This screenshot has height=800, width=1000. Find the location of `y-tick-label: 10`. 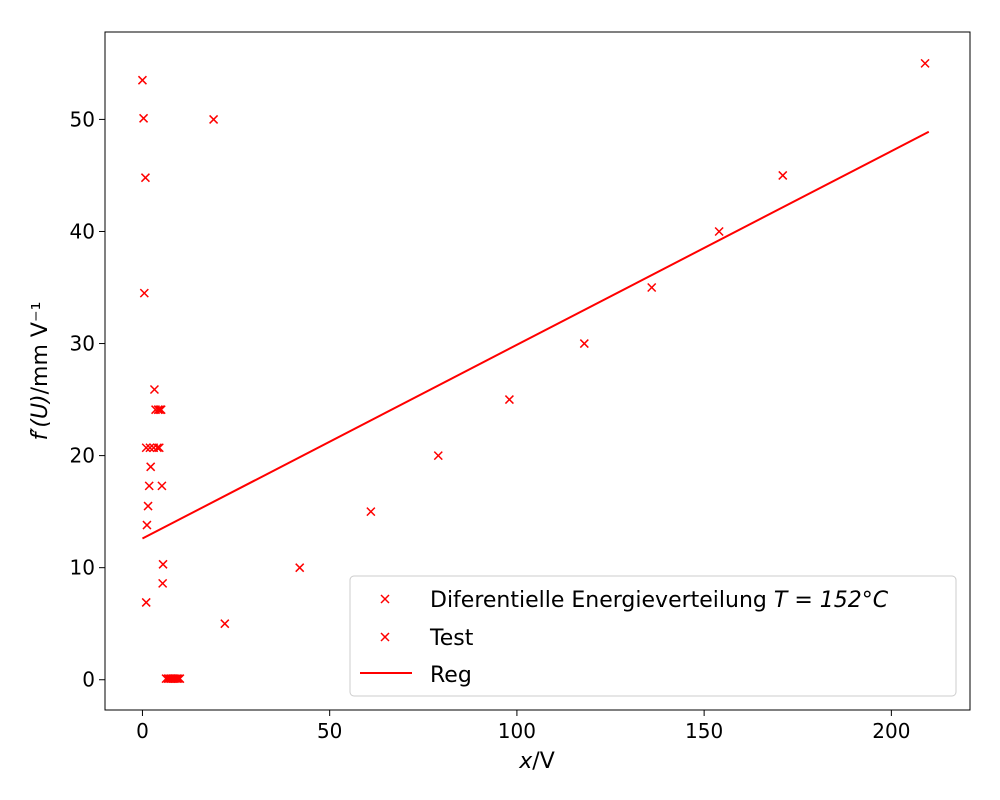

y-tick-label: 10 is located at coordinates (82, 568).